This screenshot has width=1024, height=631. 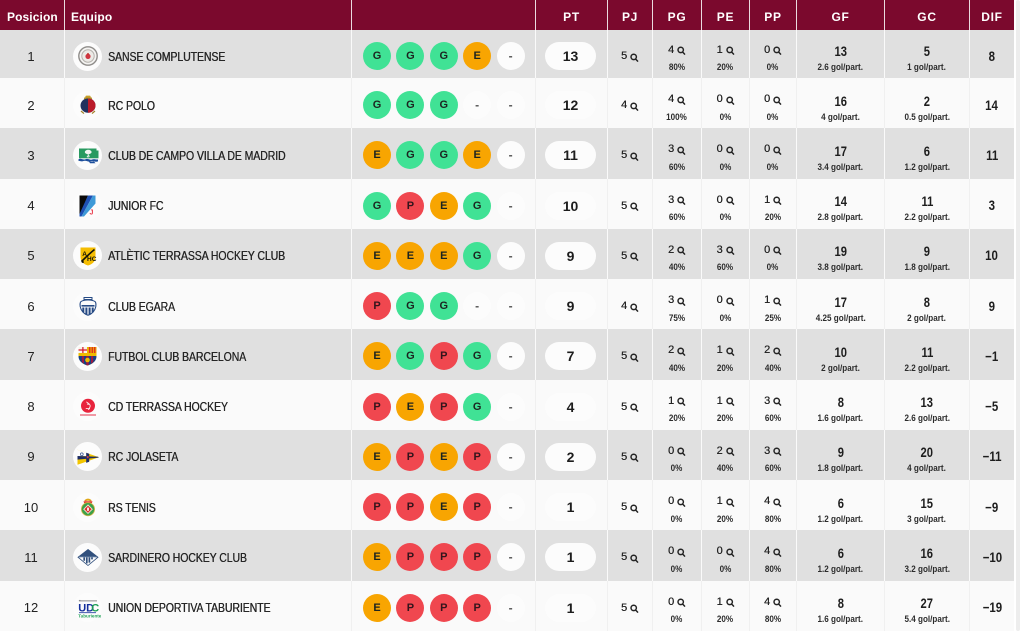 I want to click on svg-text: J, so click(x=92, y=212).